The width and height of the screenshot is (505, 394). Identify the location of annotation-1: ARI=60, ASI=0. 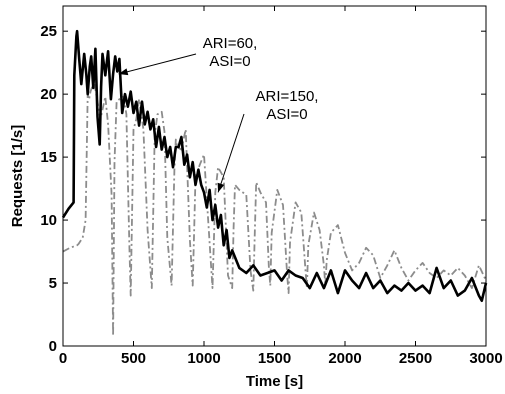
(230, 52).